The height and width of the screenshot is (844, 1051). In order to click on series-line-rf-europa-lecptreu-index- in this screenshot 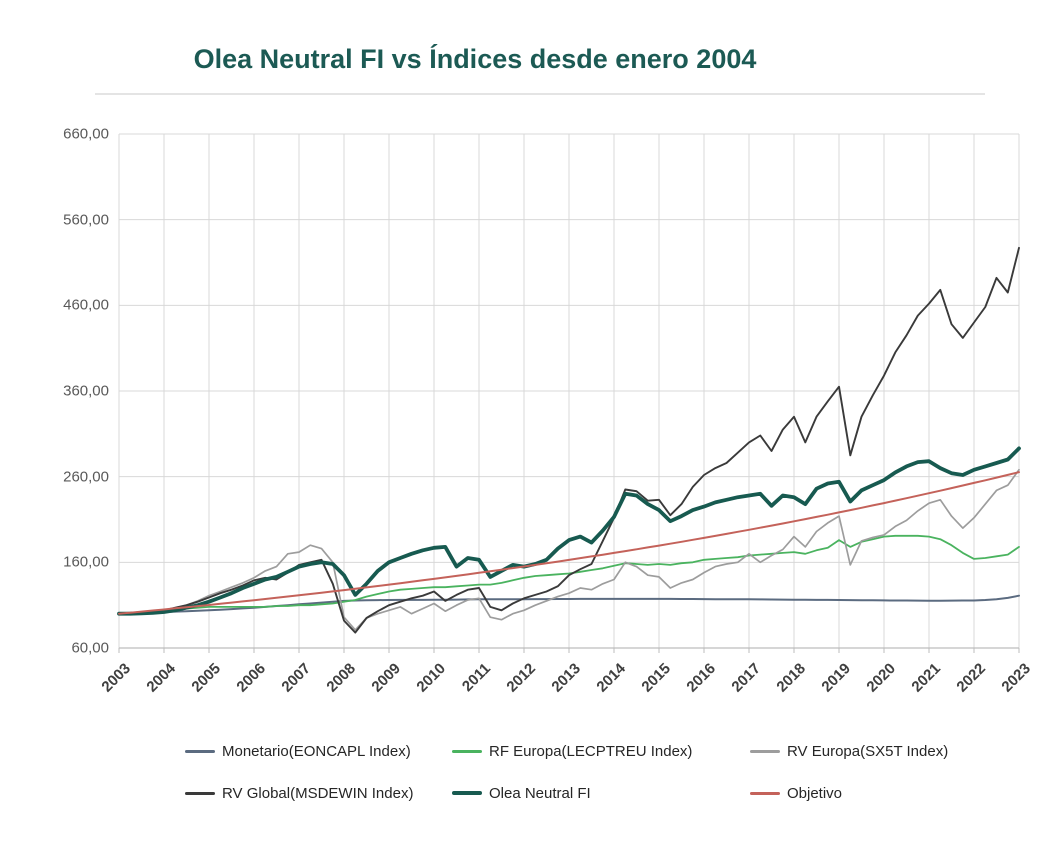, I will do `click(569, 574)`.